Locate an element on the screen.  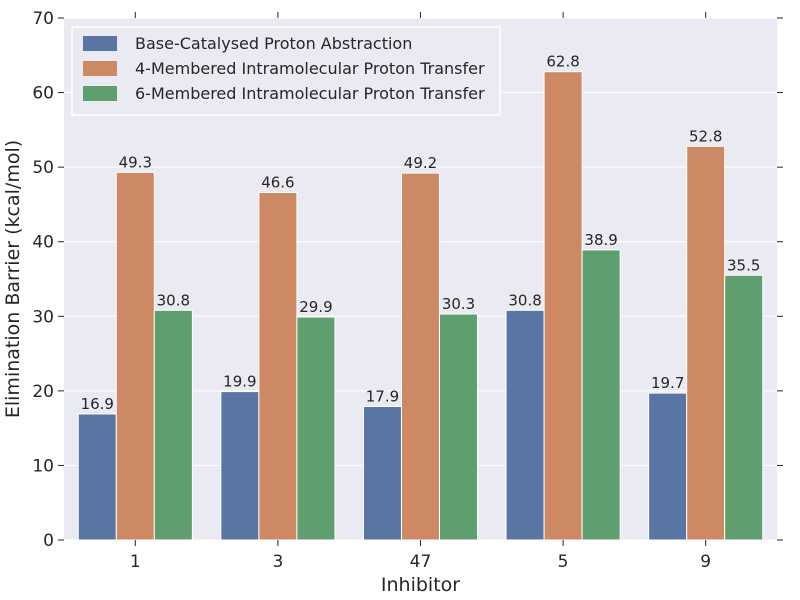
x-tick-label: 9 is located at coordinates (705, 562).